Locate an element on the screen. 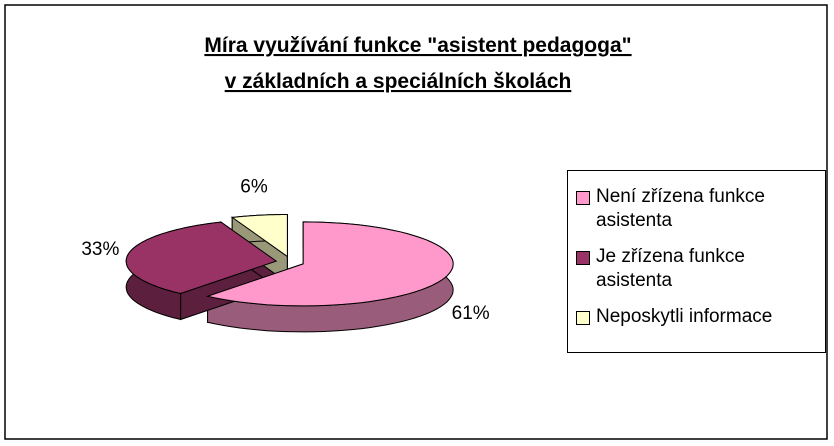  legend-label: Neposkytli informace is located at coordinates (684, 316).